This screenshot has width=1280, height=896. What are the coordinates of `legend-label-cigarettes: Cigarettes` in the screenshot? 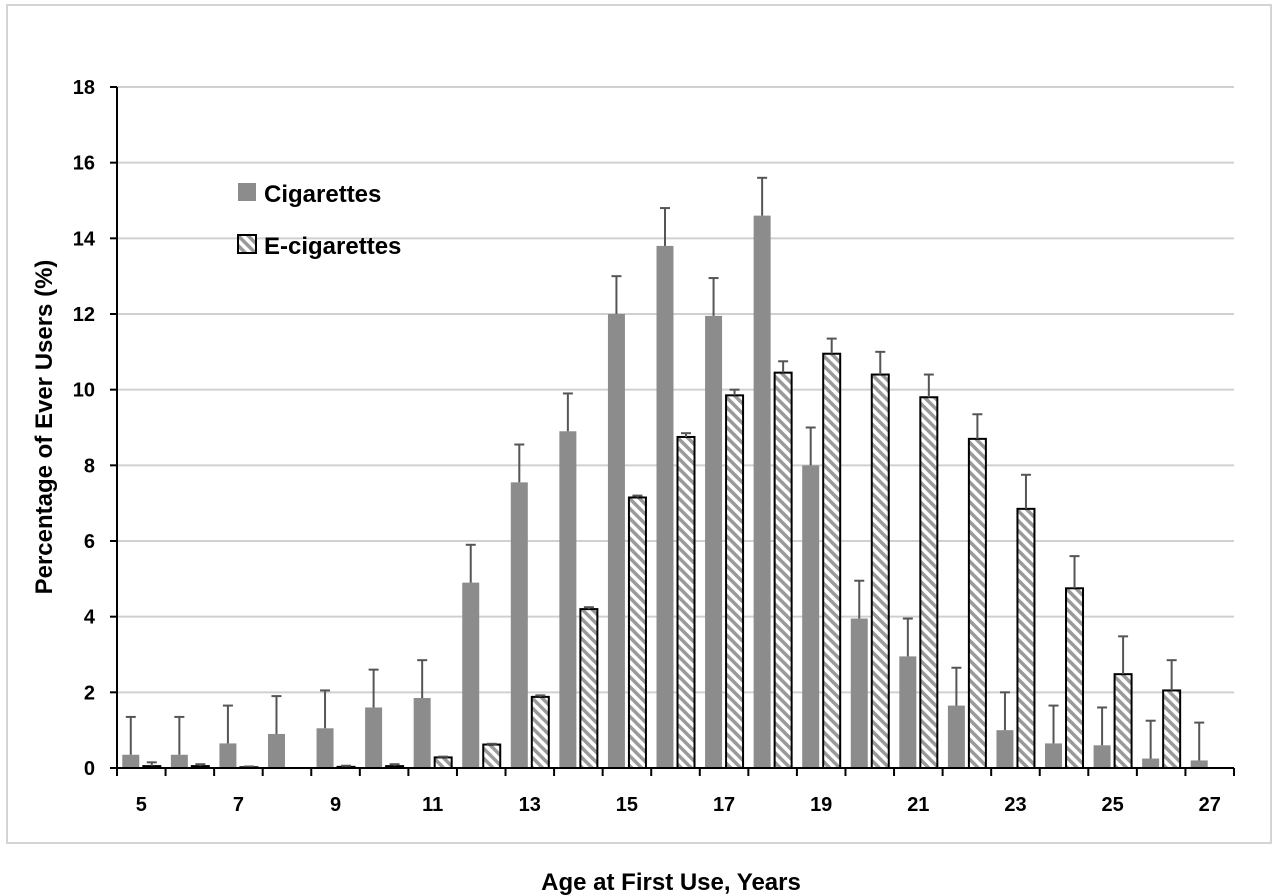 It's located at (322, 194).